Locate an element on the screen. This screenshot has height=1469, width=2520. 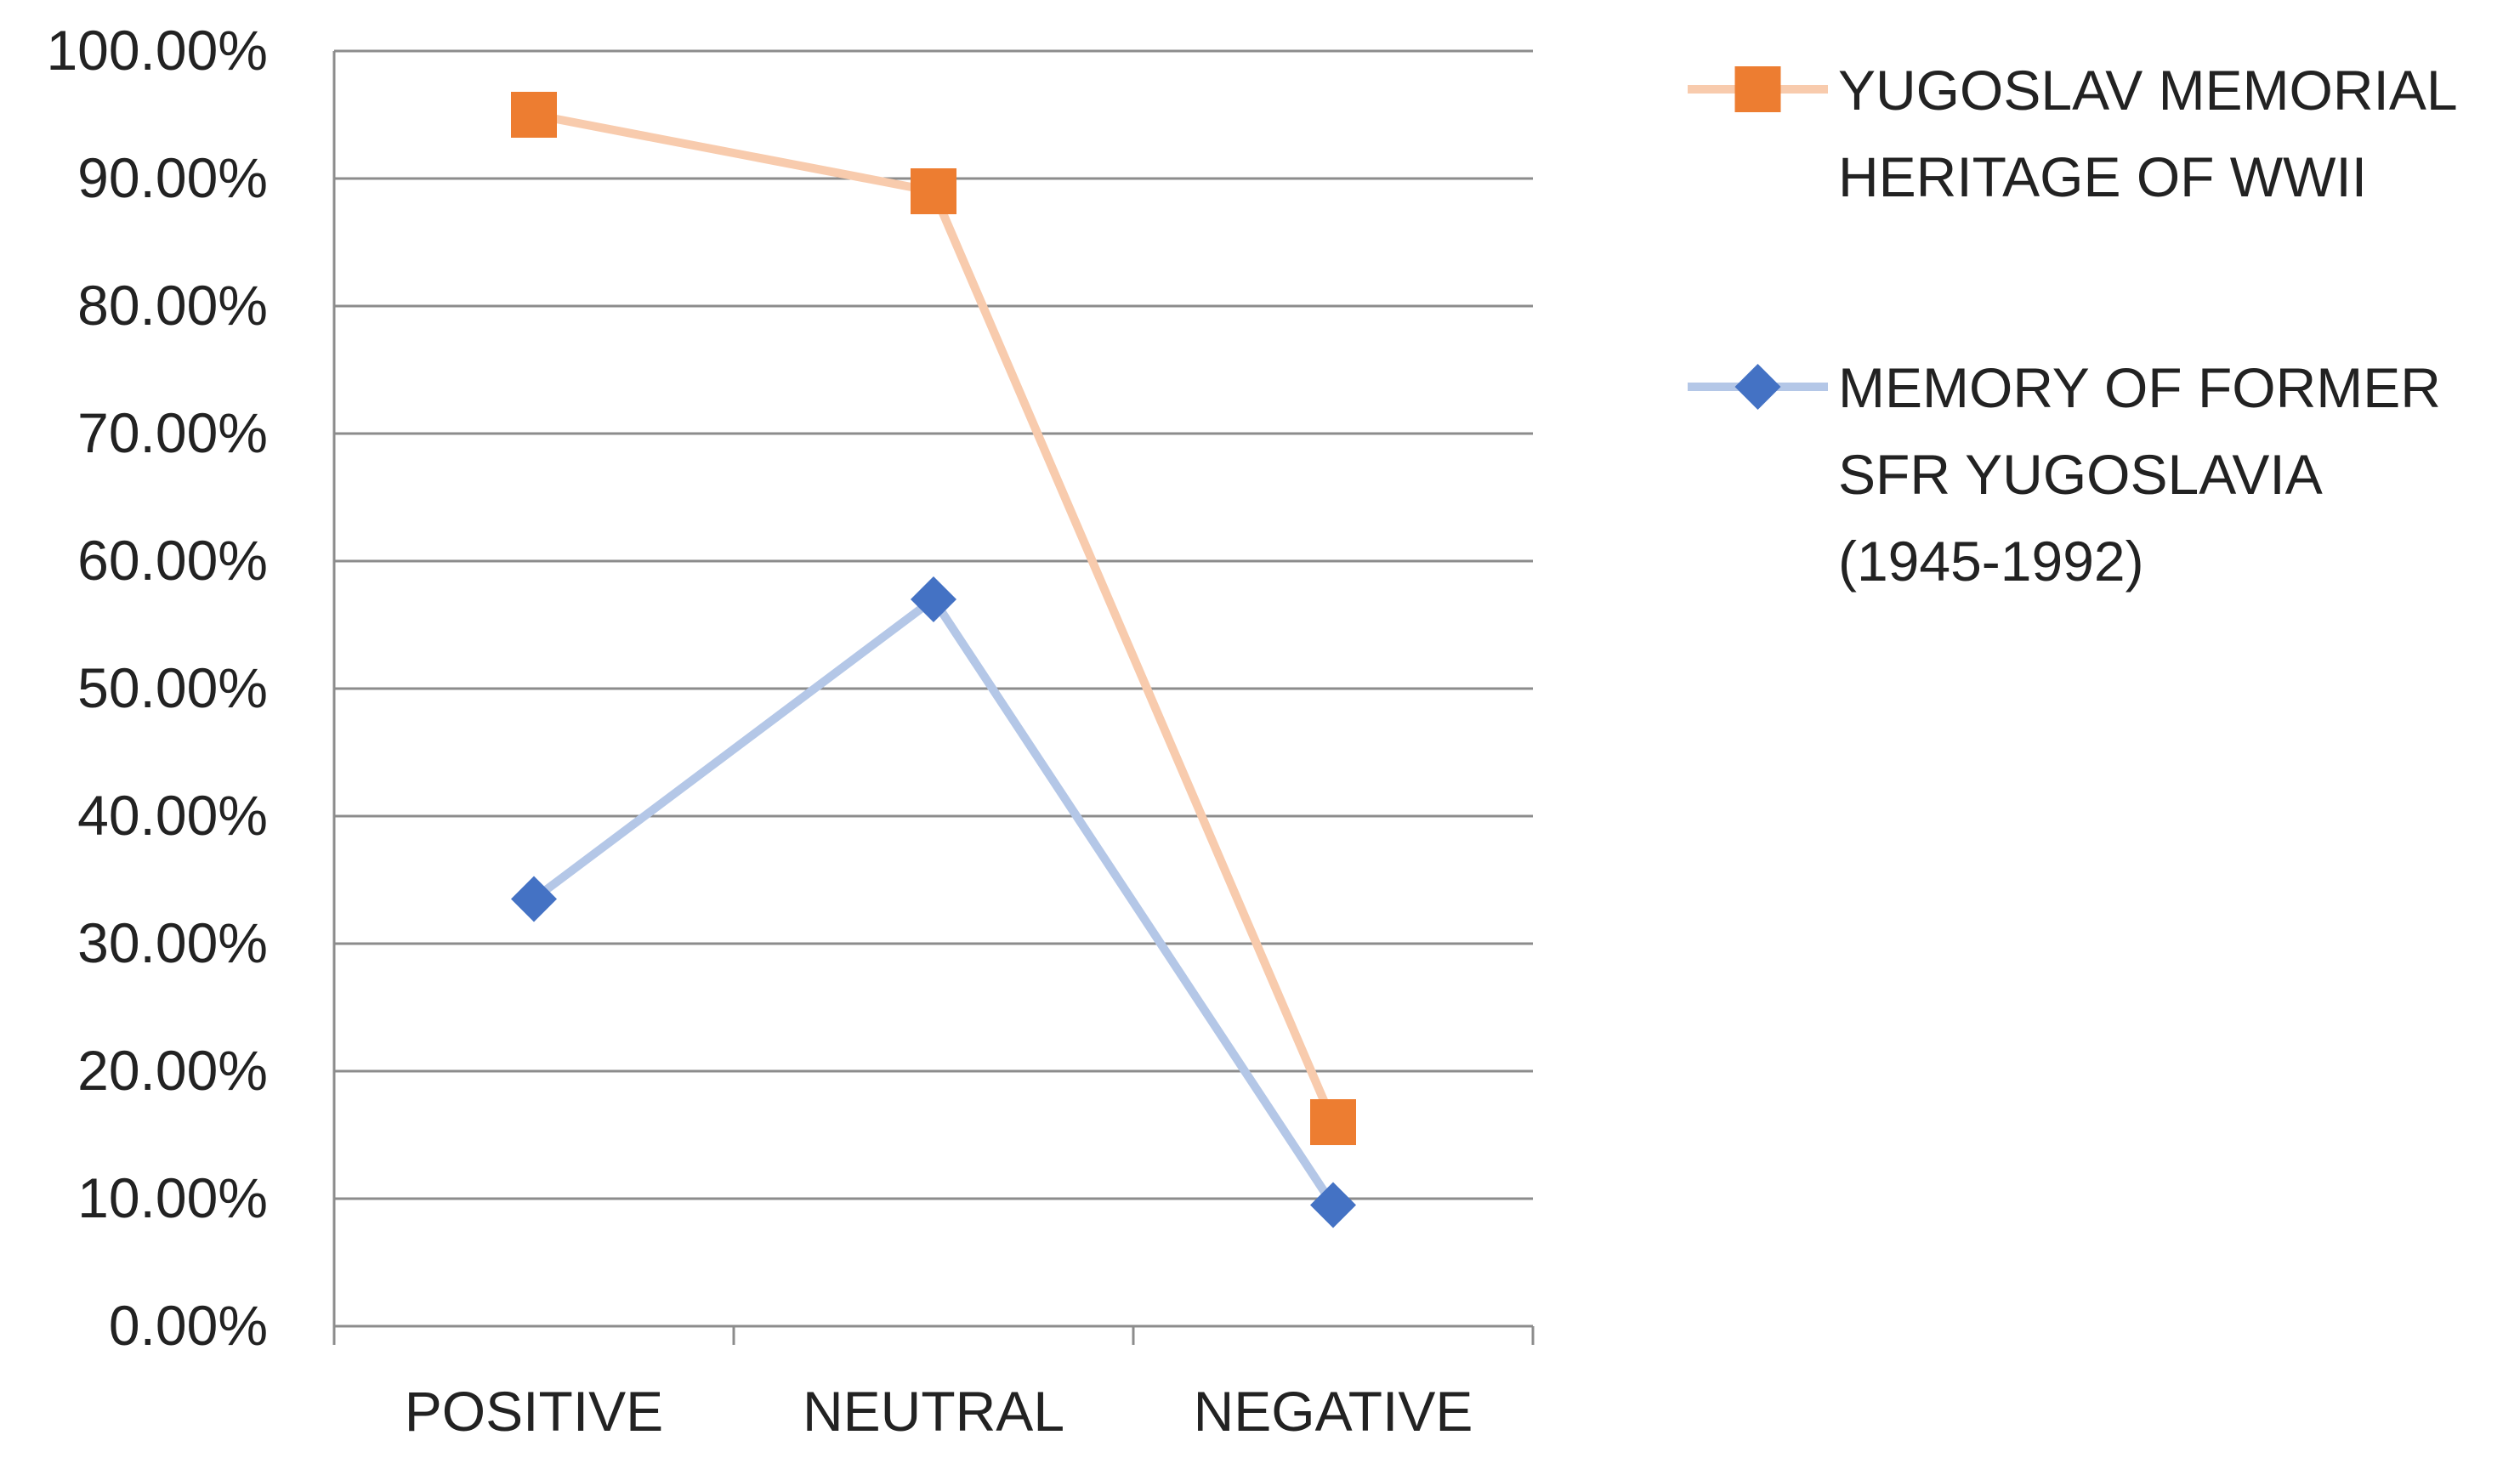
legend-label: MEMORY OF FORMER is located at coordinates (2139, 387).